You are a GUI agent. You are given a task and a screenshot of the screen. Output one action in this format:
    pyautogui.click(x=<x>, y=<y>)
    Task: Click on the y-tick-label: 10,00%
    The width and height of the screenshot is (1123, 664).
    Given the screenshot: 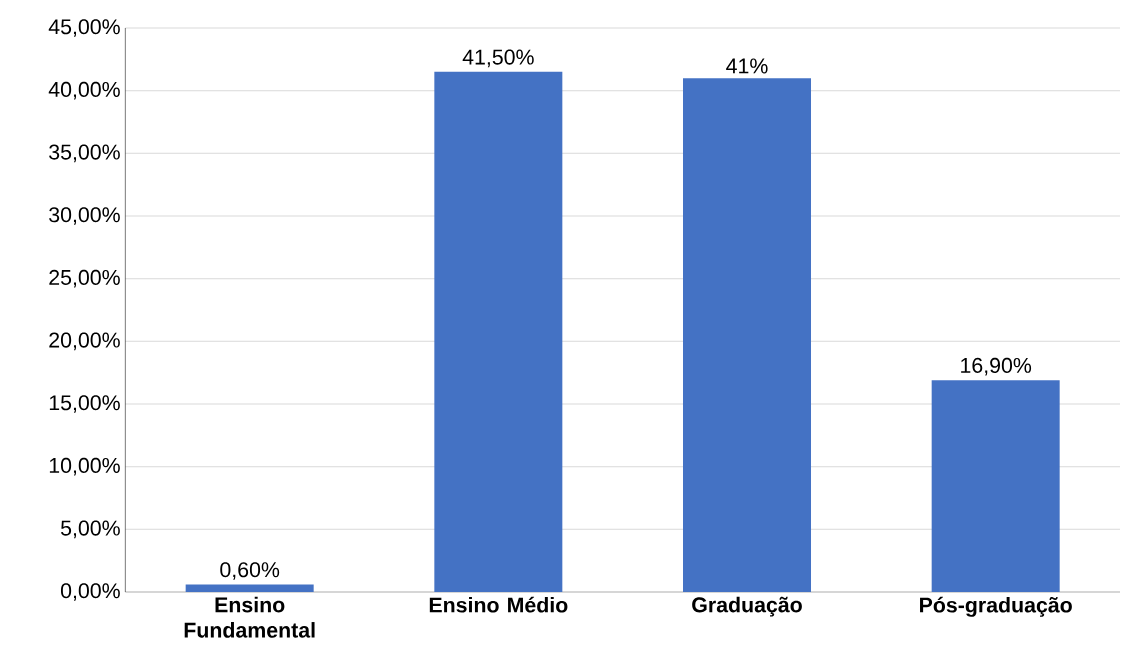 What is the action you would take?
    pyautogui.click(x=84, y=466)
    